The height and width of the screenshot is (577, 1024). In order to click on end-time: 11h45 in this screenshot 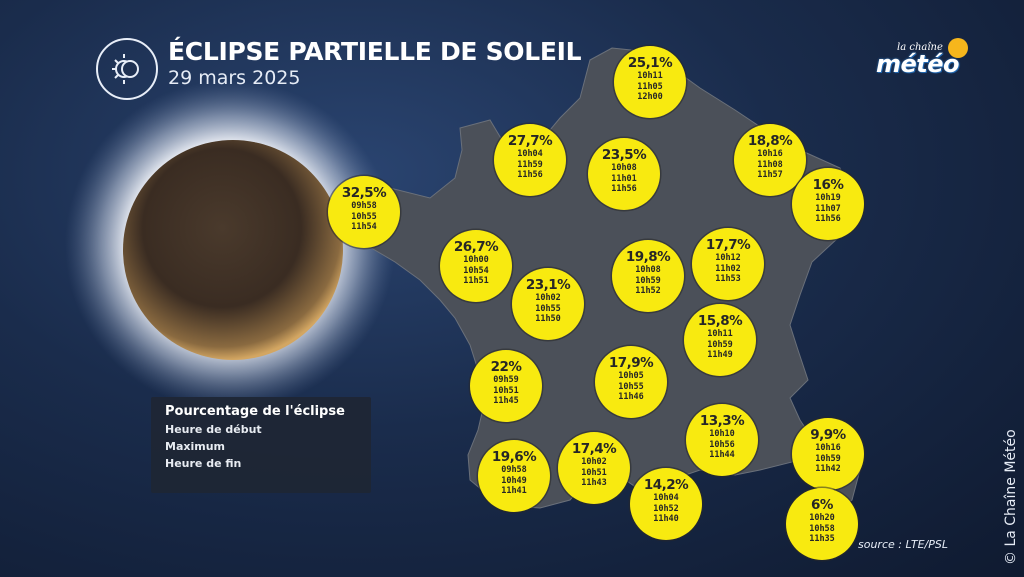, I will do `click(506, 401)`.